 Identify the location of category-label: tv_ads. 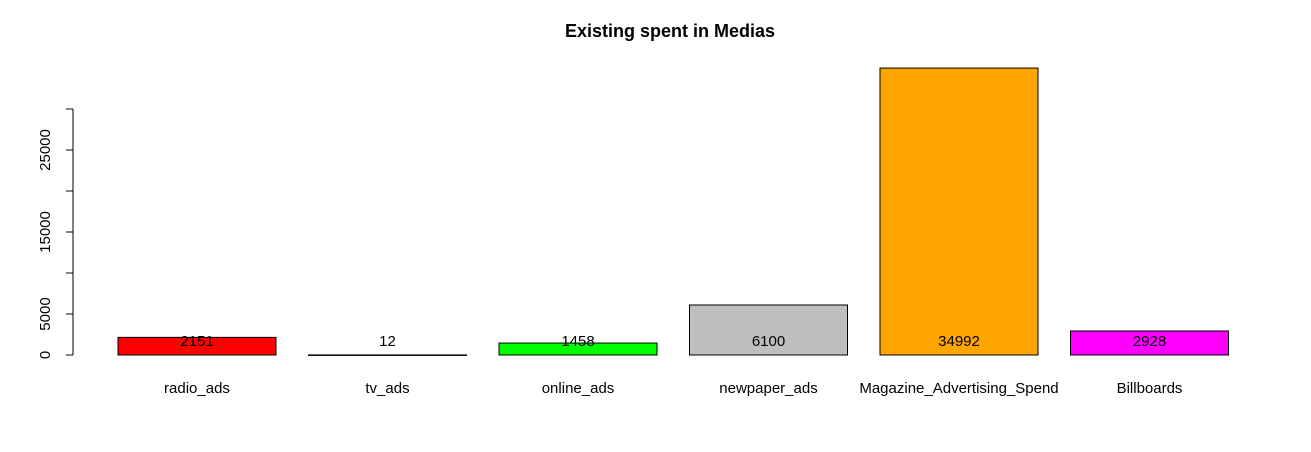
(387, 388).